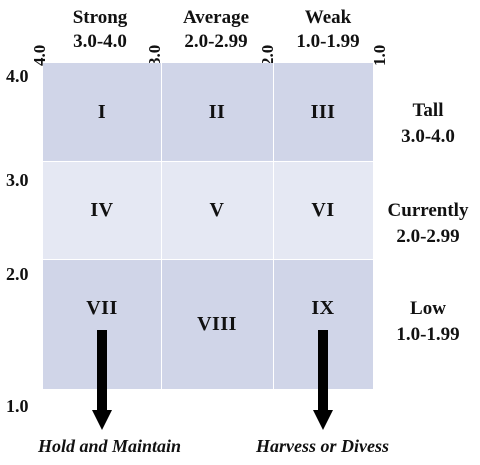 Image resolution: width=480 pixels, height=465 pixels. I want to click on cell-label: I, so click(102, 111).